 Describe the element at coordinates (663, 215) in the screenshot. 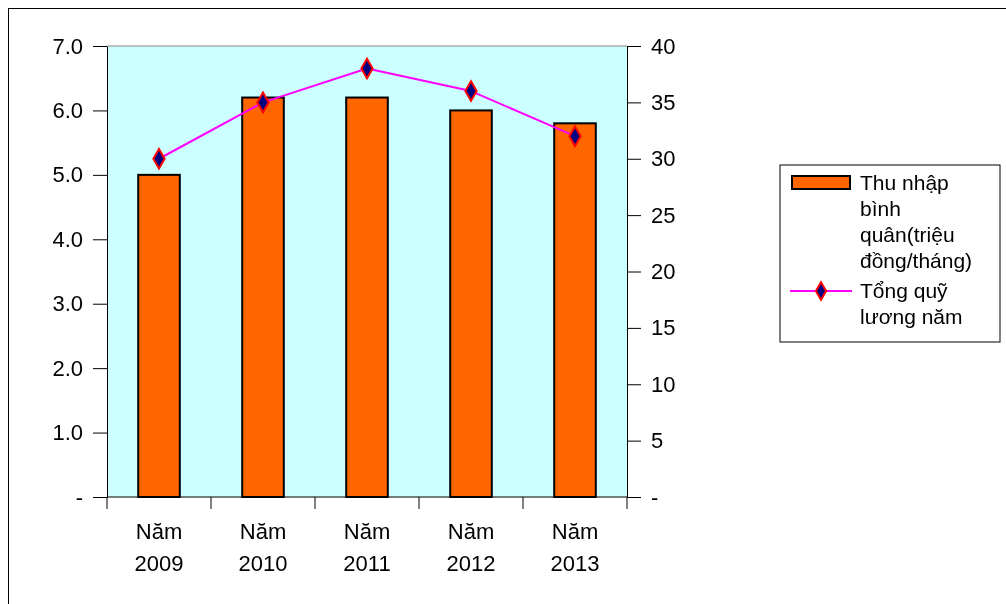

I see `y2-tick-label: 25` at that location.